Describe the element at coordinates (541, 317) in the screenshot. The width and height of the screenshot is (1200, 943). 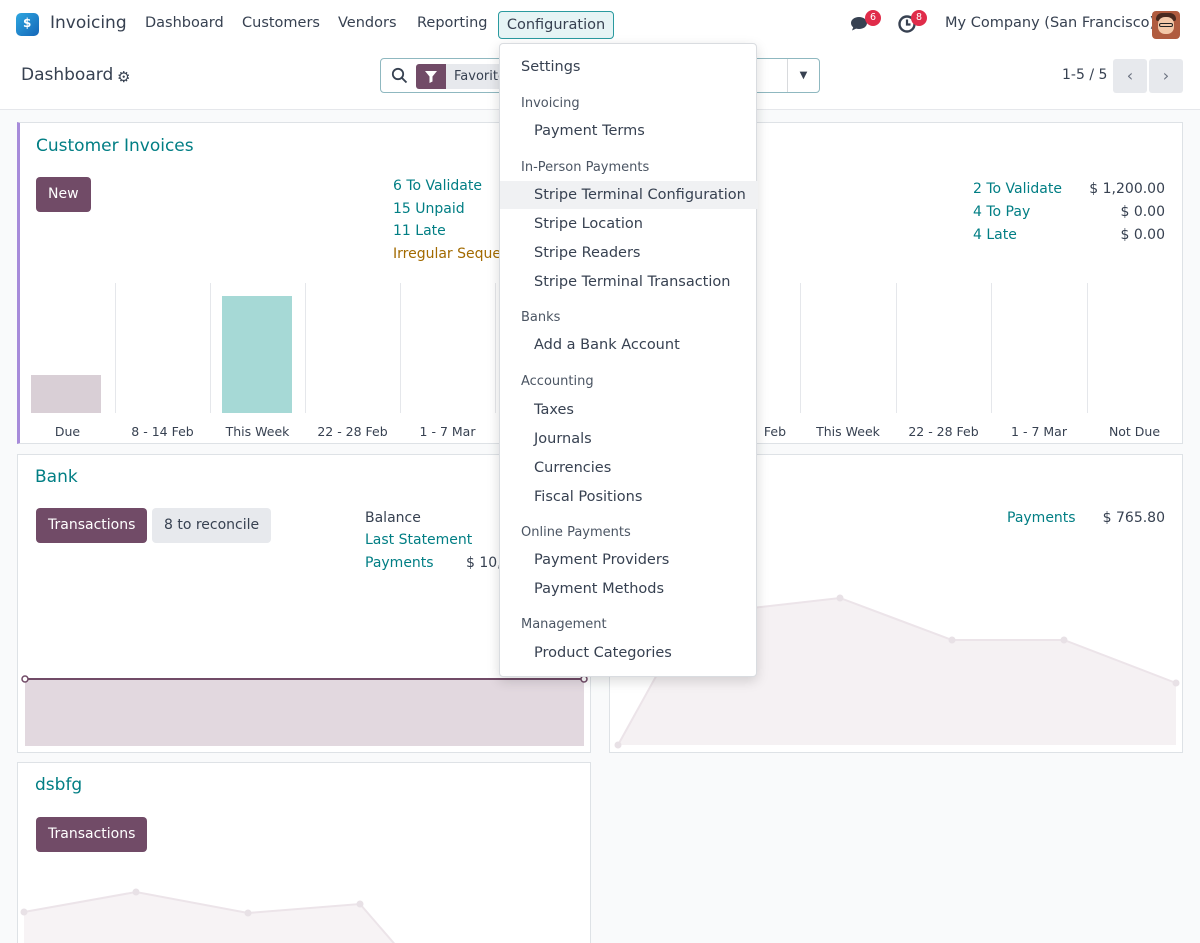
I see `menu-section-banks: Banks` at that location.